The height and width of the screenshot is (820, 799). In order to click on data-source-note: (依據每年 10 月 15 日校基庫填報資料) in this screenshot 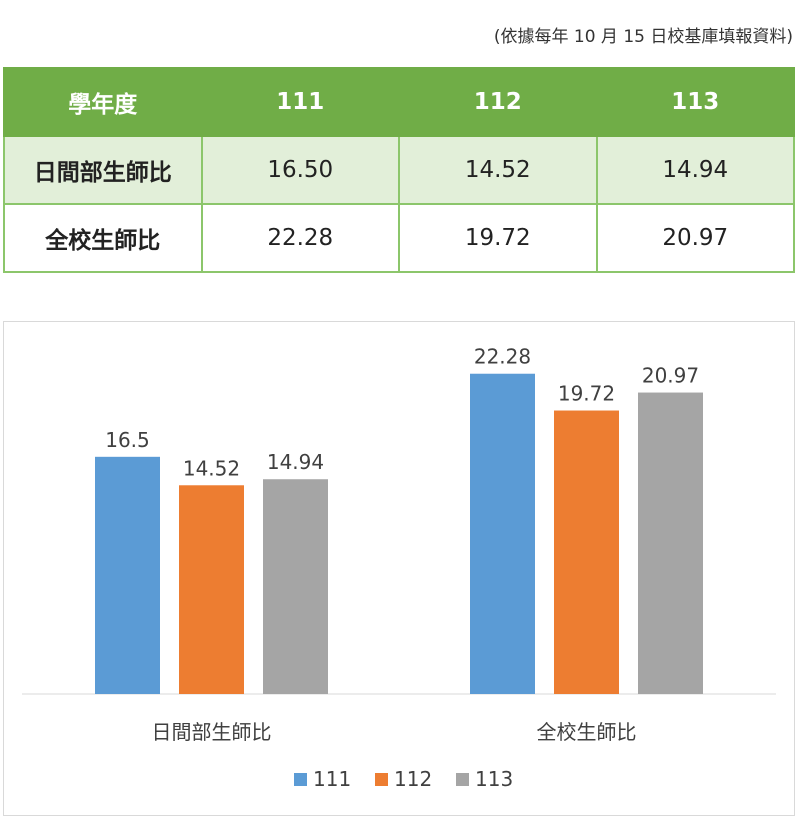, I will do `click(643, 37)`.